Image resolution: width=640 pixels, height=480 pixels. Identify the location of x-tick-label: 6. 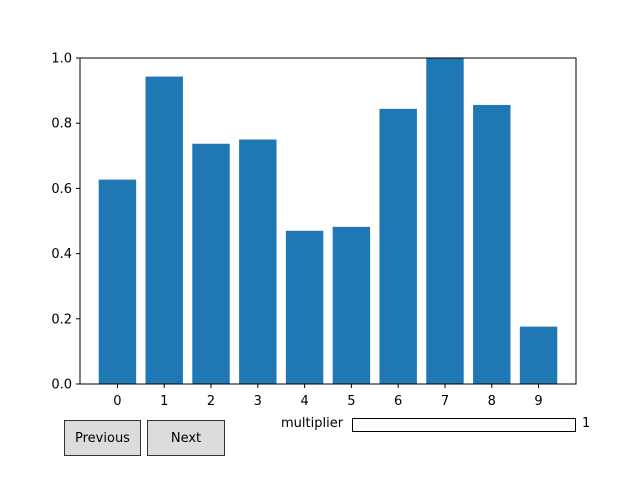
(398, 401).